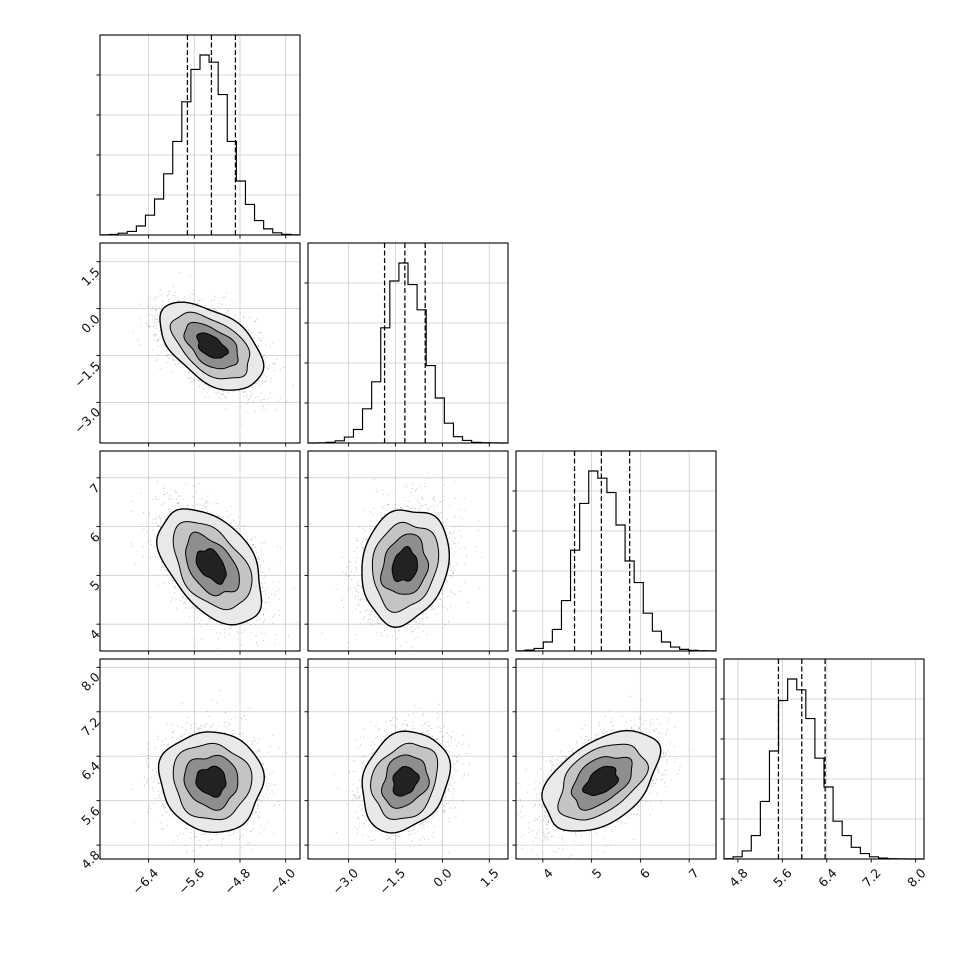  I want to click on x-tick-label-p3-2-text: 6, so click(645, 873).